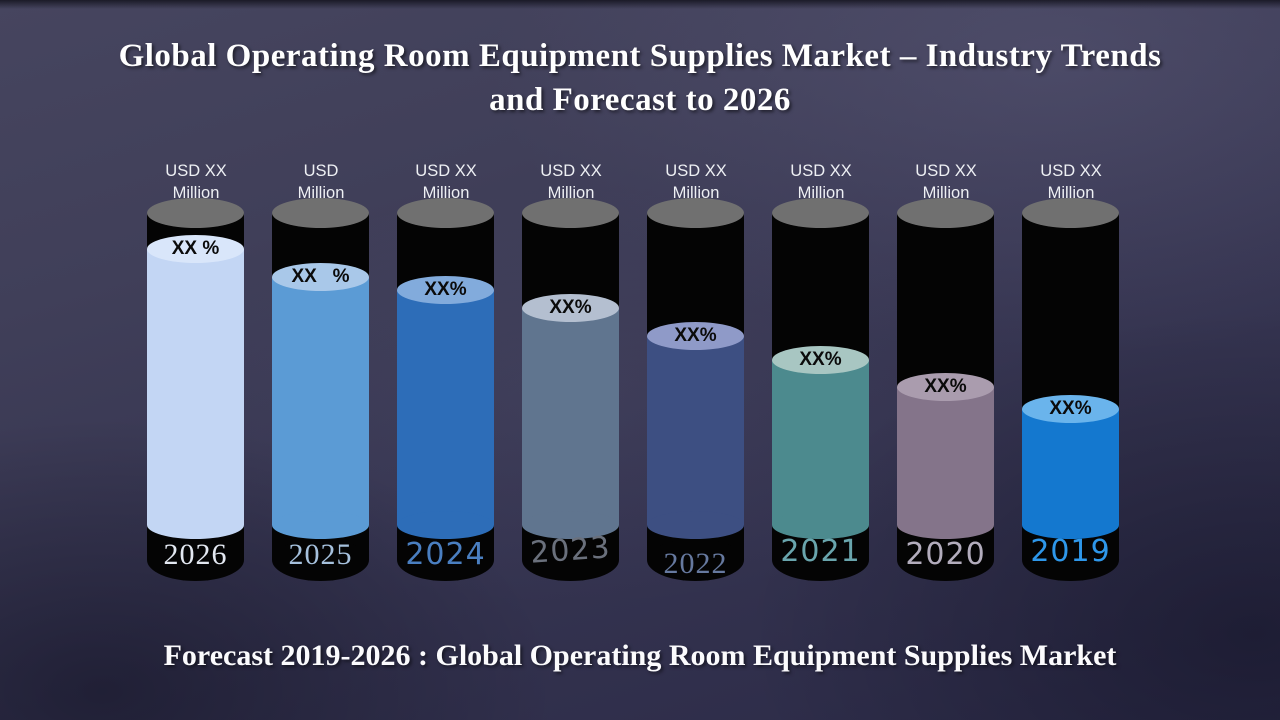 This screenshot has height=720, width=1280. I want to click on cylinder-body: XX% 2023, so click(570, 398).